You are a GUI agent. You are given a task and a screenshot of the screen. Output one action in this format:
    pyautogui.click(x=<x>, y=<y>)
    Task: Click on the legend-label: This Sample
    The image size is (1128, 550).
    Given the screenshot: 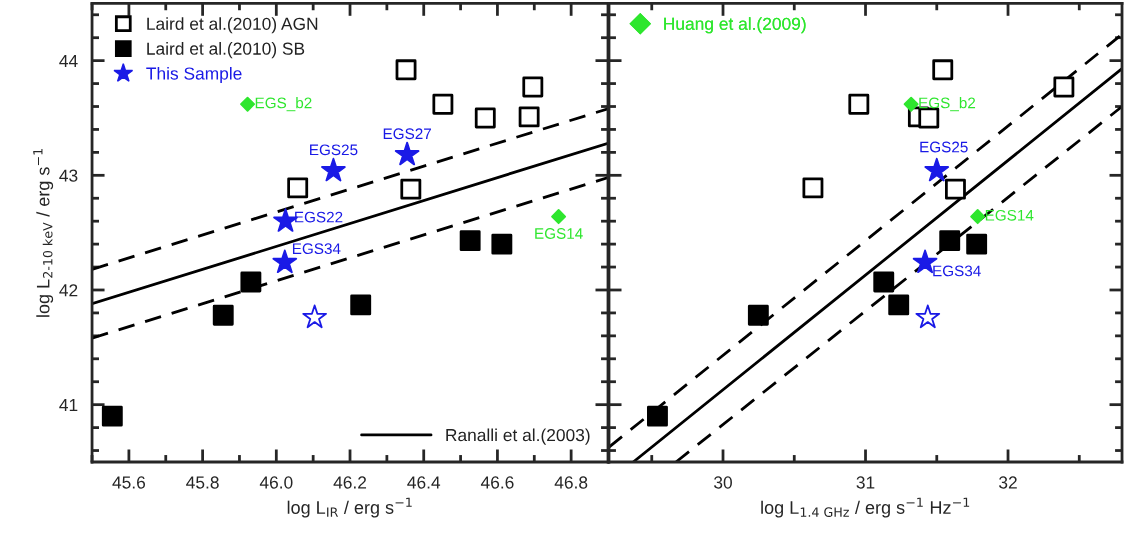 What is the action you would take?
    pyautogui.click(x=194, y=75)
    